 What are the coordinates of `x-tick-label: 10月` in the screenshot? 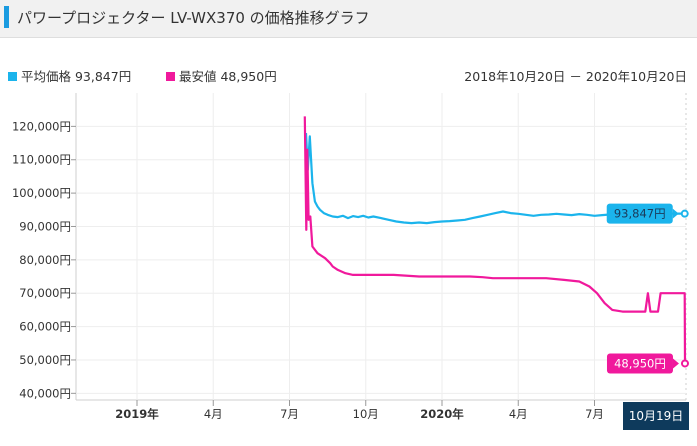 It's located at (366, 414).